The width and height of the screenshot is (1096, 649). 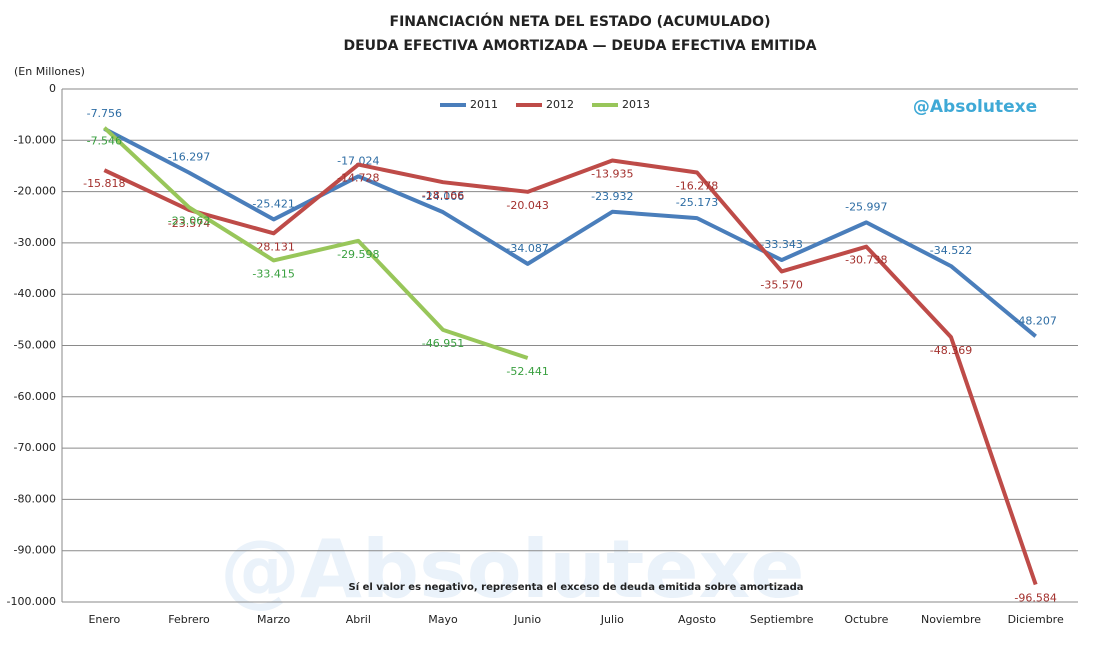 I want to click on legend-label: 2011, so click(x=484, y=104).